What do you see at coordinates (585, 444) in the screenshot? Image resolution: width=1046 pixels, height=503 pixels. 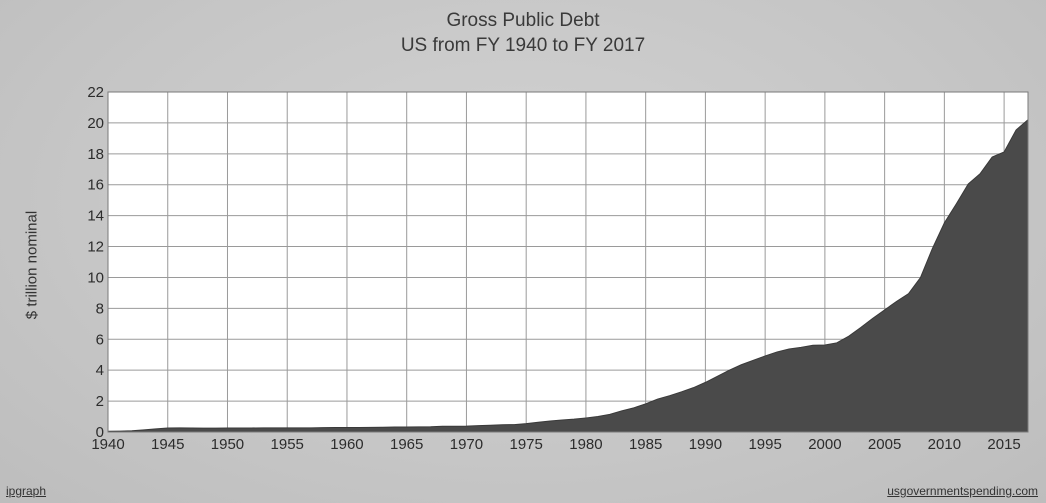 I see `x-tick-label: 1980` at bounding box center [585, 444].